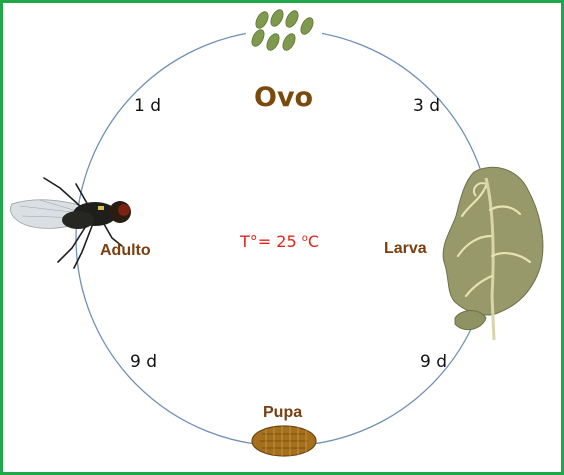  What do you see at coordinates (284, 441) in the screenshot?
I see `pupa-illustration` at bounding box center [284, 441].